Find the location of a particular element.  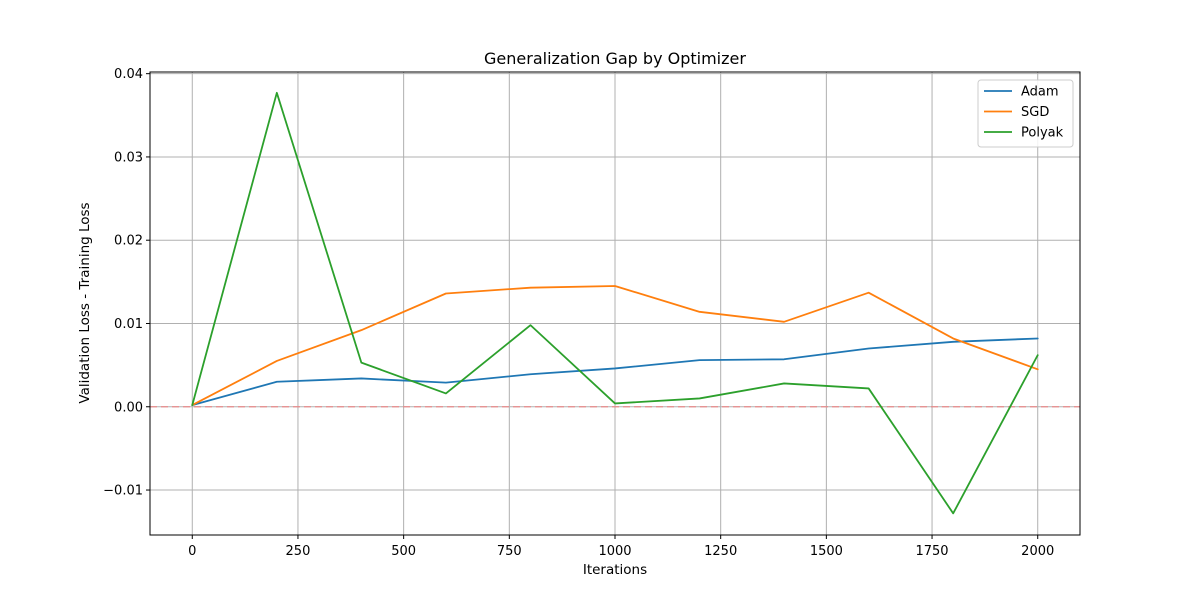

y-tick-label: 0.00 is located at coordinates (128, 407).